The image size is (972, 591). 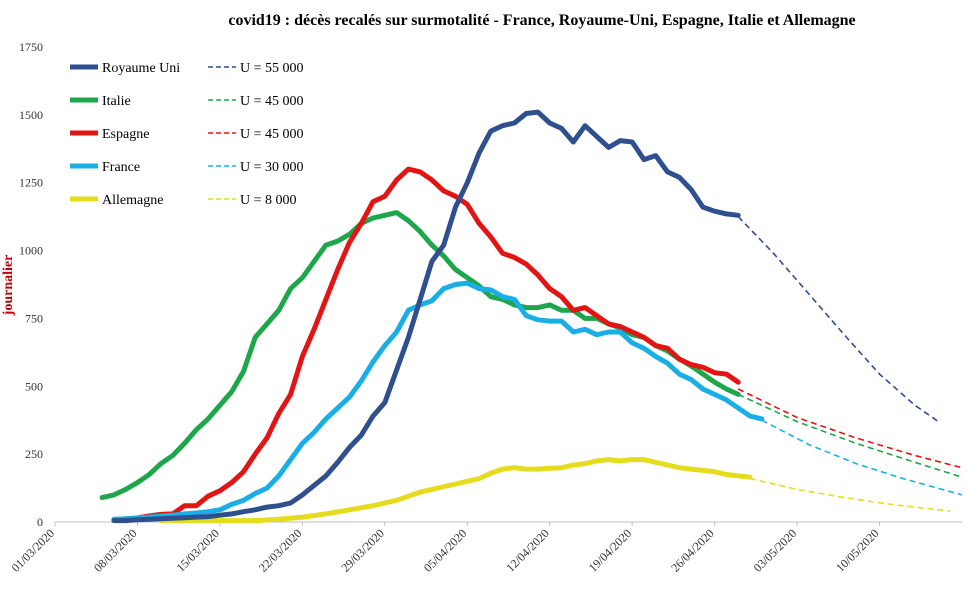 I want to click on x-tick-label: 05/04/2020, so click(x=445, y=550).